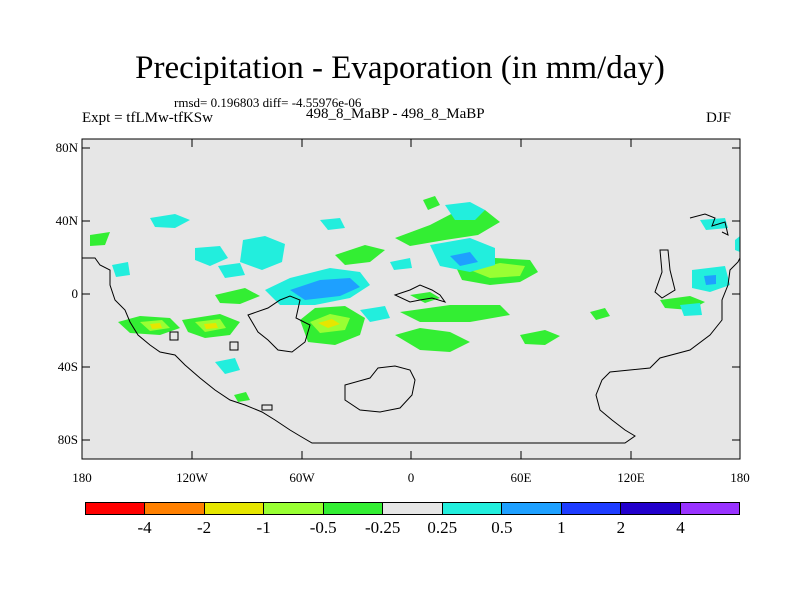 Image resolution: width=800 pixels, height=600 pixels. Describe the element at coordinates (263, 527) in the screenshot. I see `colorbar-label: -1` at that location.